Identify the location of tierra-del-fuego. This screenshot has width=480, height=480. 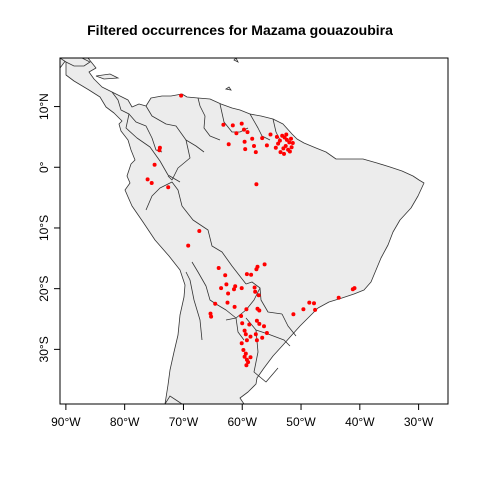
(173, 399).